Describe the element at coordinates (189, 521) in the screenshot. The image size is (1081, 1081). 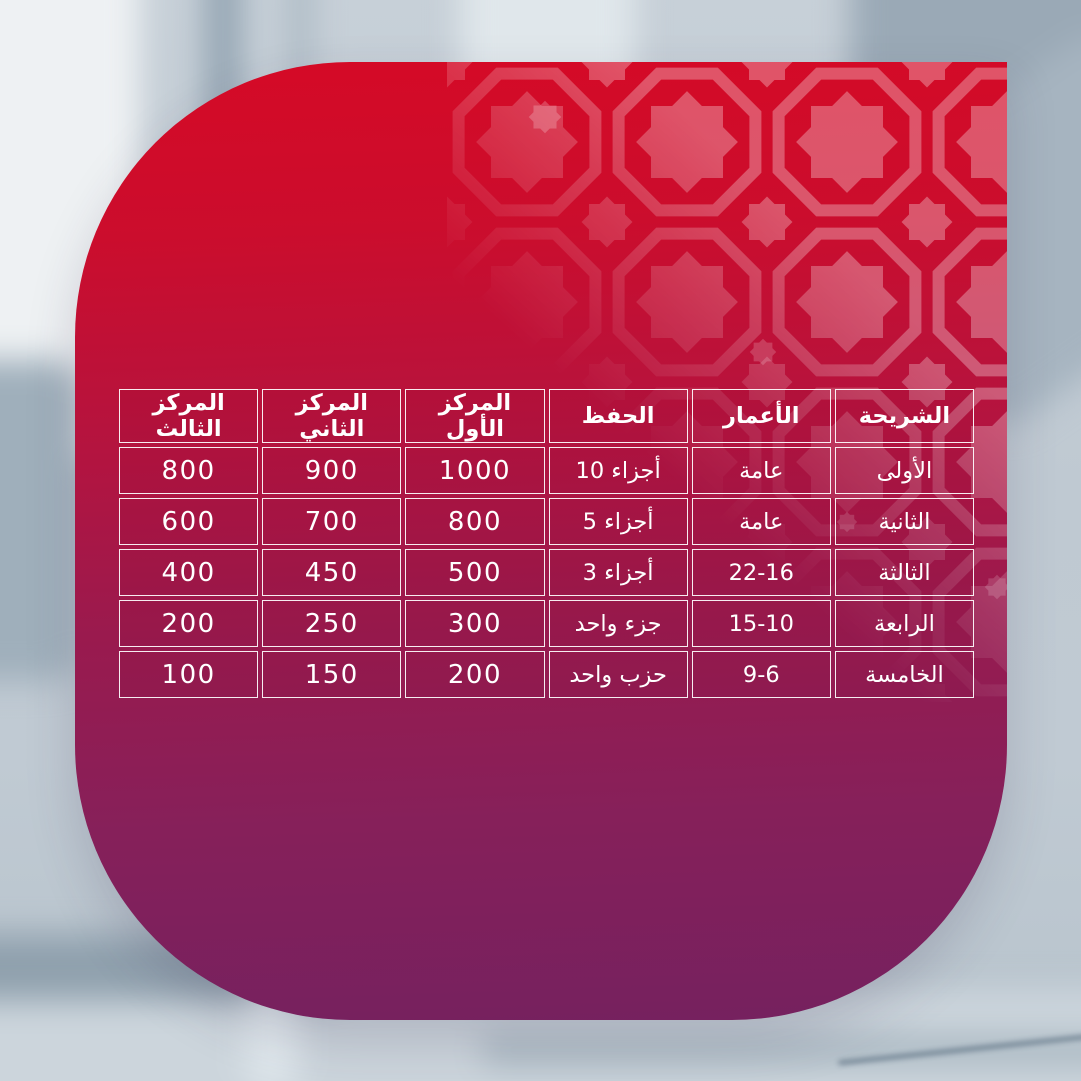
I see `cell-third-place: 600` at that location.